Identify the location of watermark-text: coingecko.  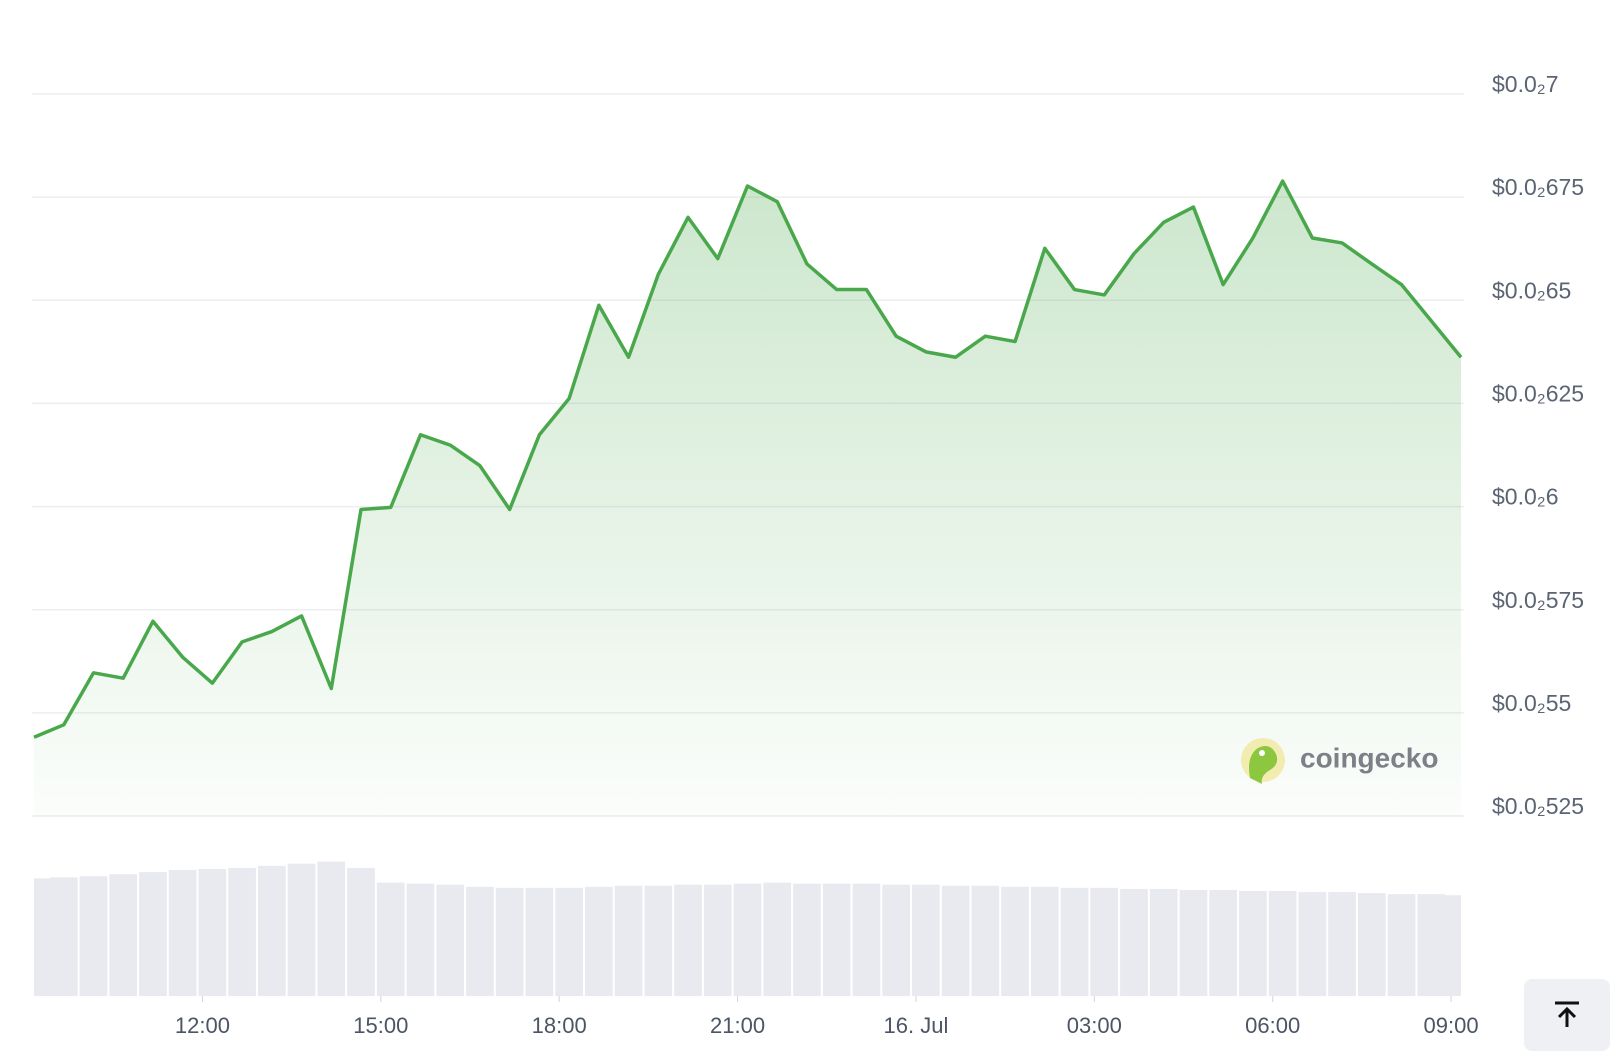
(1369, 757).